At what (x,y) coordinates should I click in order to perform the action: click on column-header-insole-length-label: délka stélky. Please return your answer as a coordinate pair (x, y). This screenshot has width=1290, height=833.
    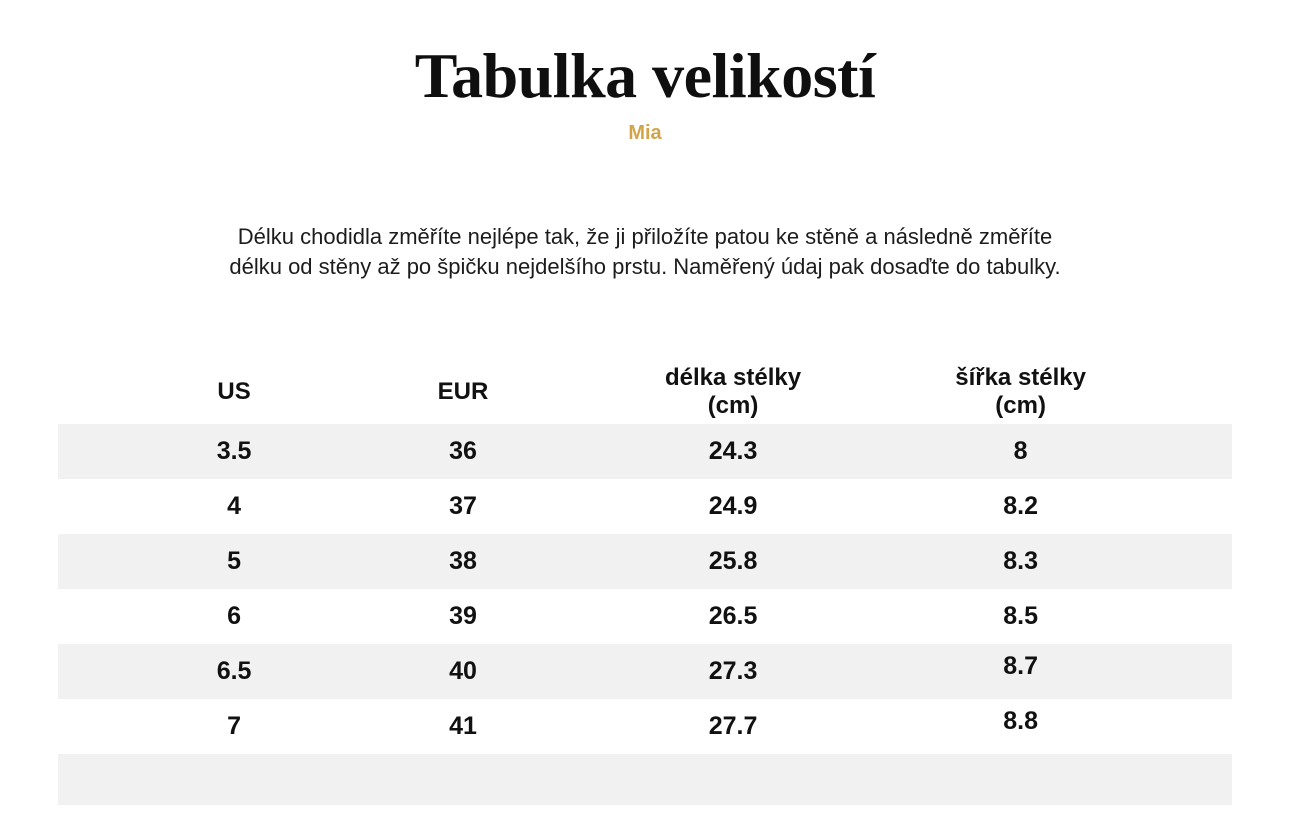
    Looking at the image, I should click on (733, 377).